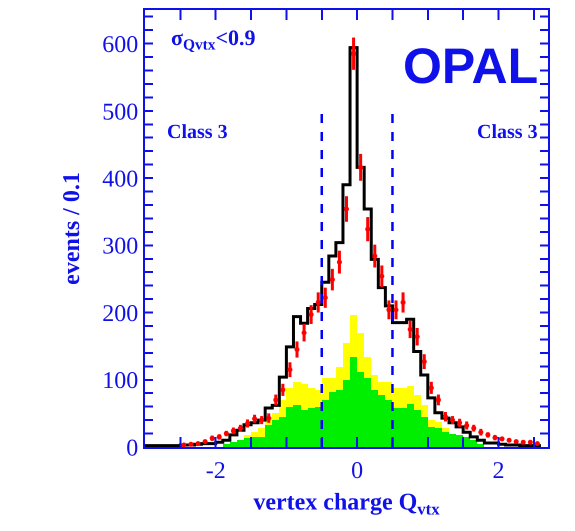 The height and width of the screenshot is (531, 575). What do you see at coordinates (120, 313) in the screenshot?
I see `y-tick-label: 200` at bounding box center [120, 313].